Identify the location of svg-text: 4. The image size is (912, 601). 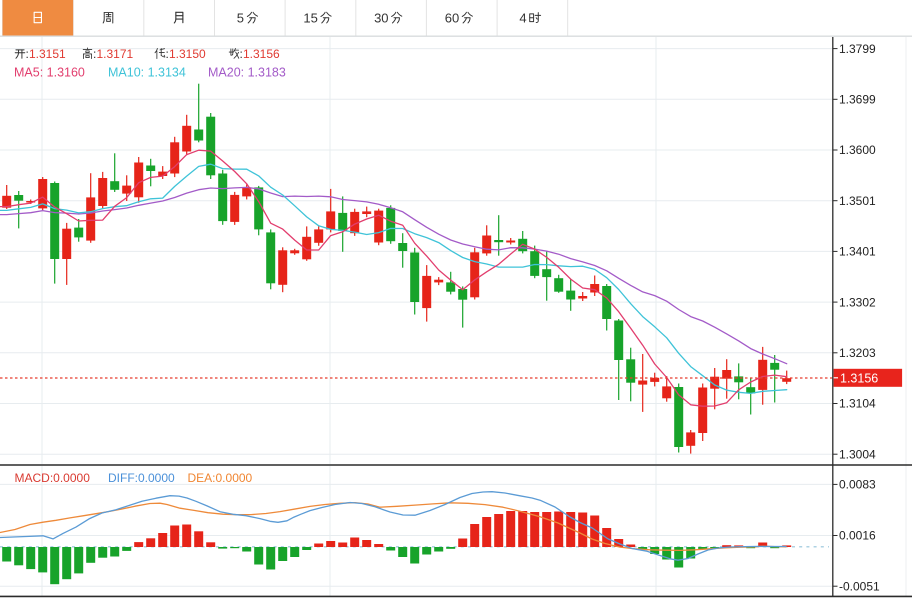
(522, 18).